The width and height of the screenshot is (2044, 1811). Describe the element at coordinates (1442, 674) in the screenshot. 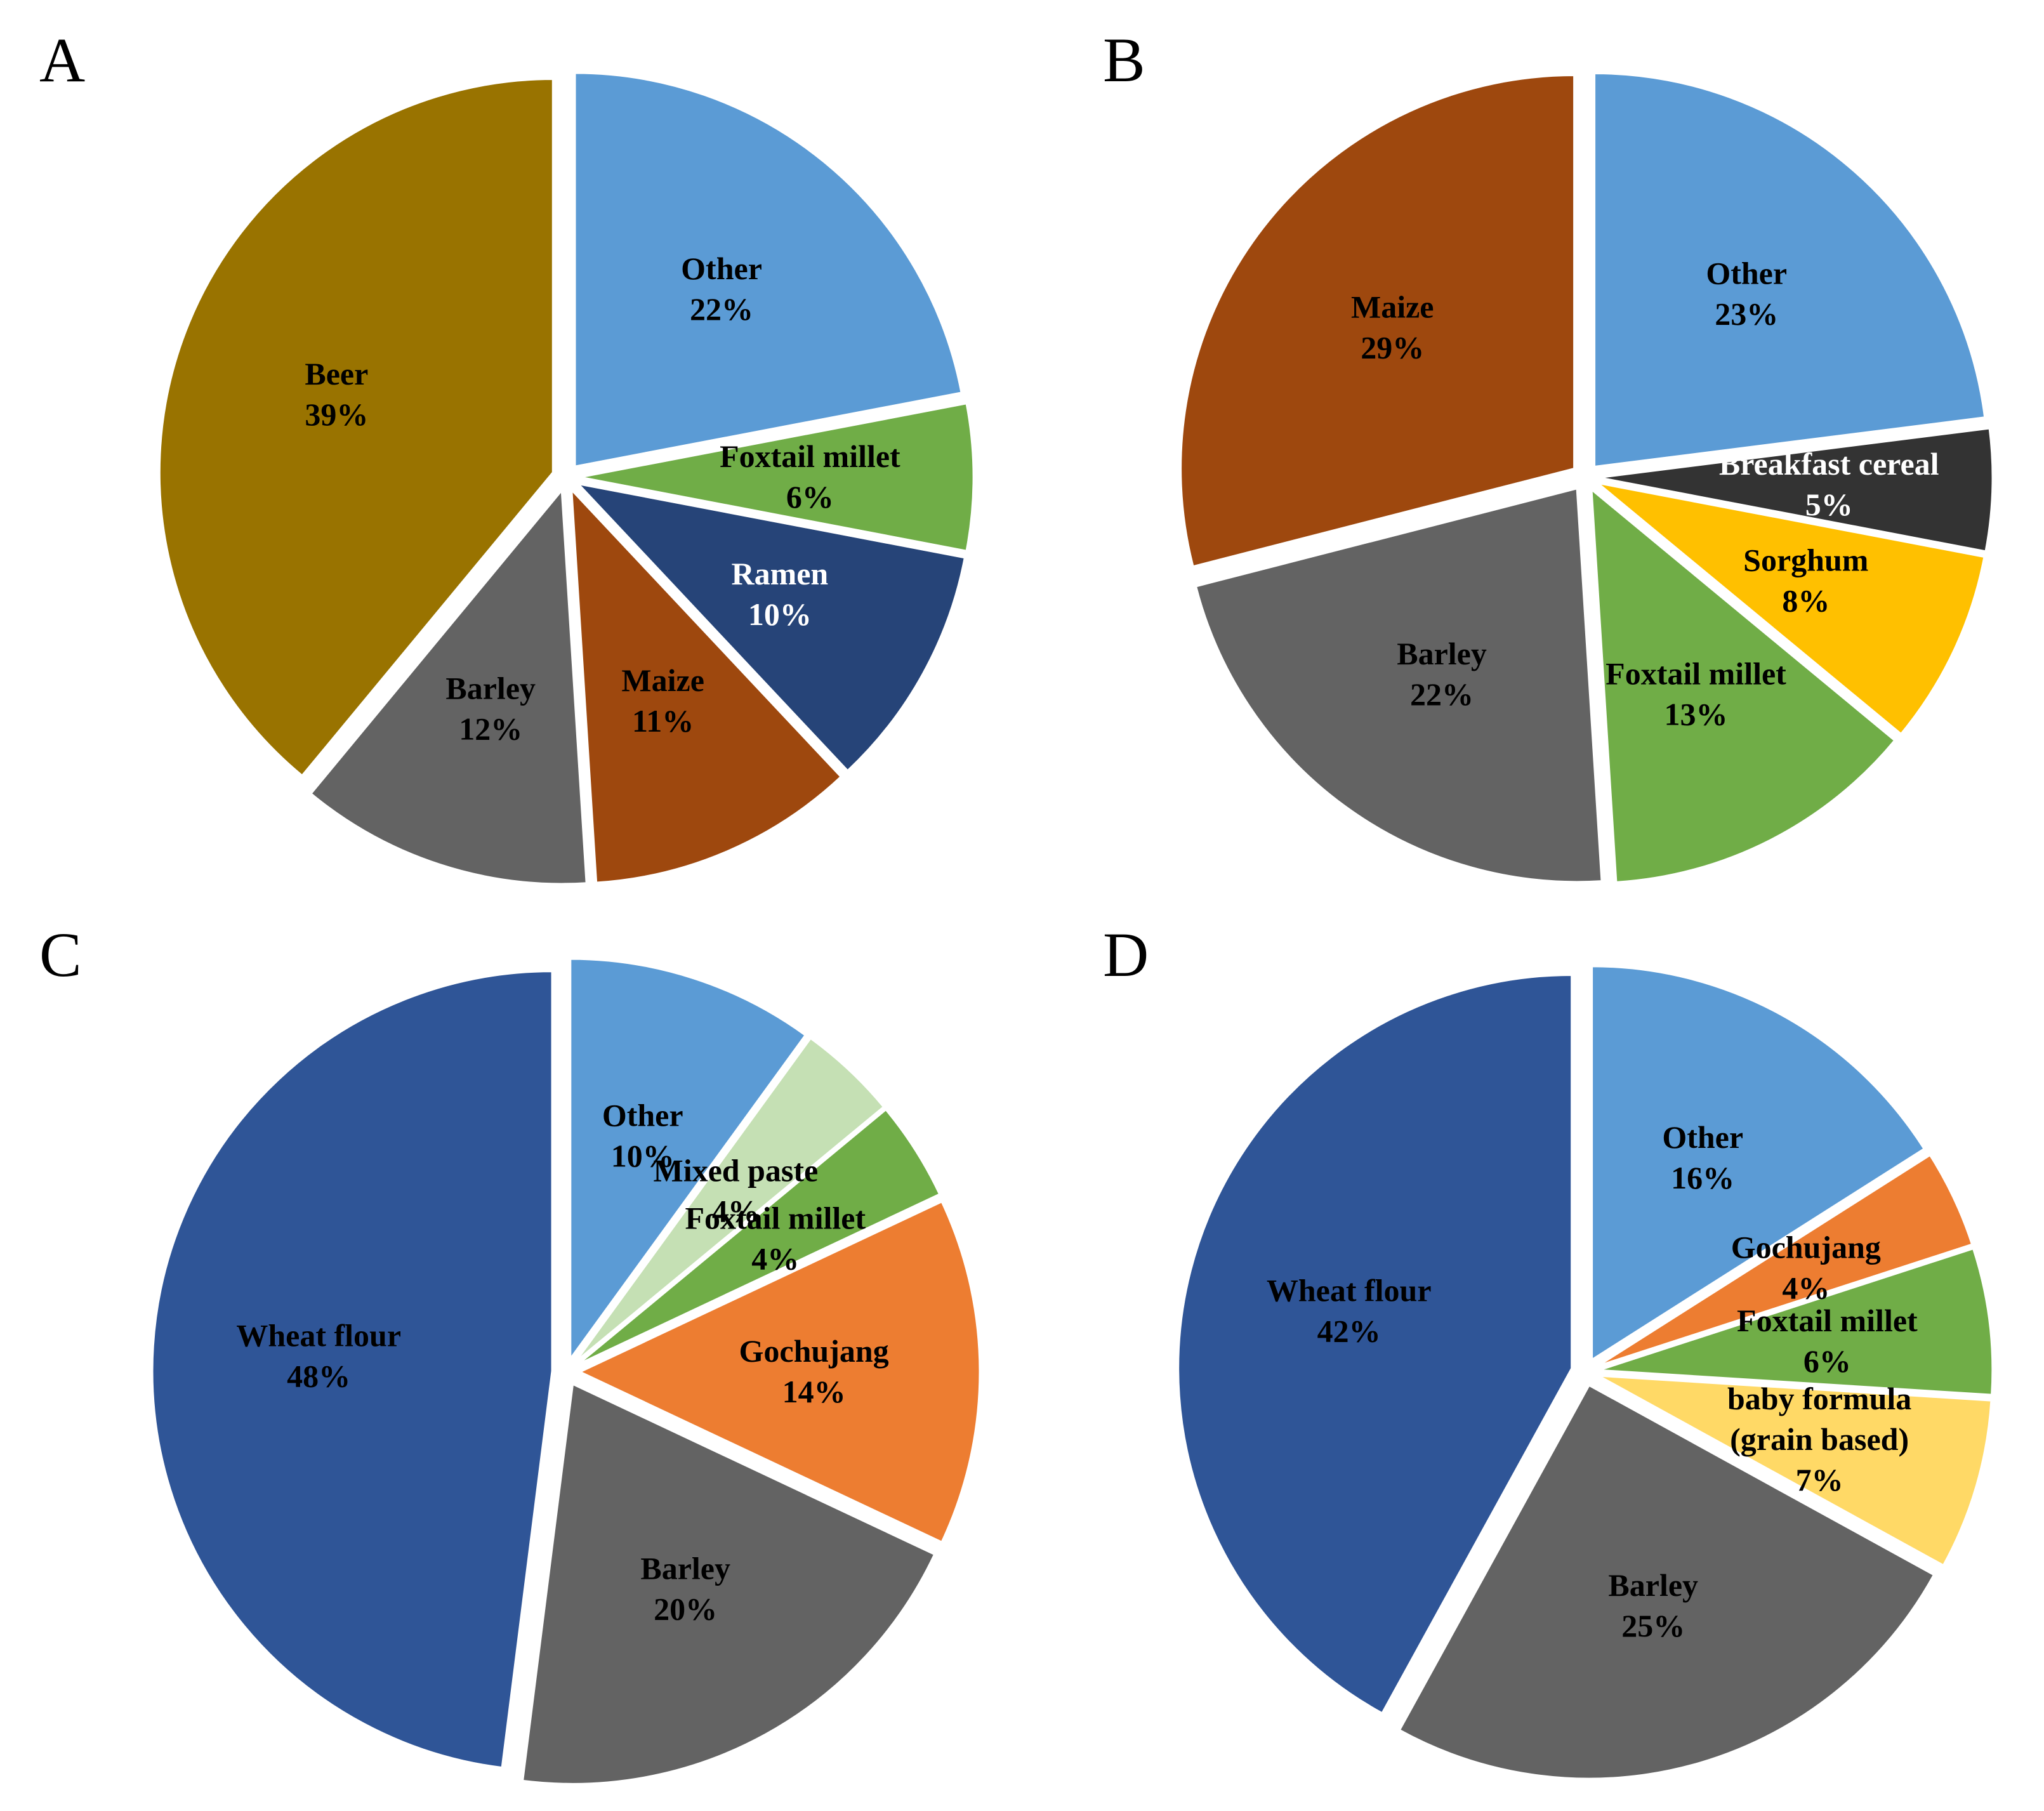

I see `panel-b-barley-label: Barley 22%` at that location.